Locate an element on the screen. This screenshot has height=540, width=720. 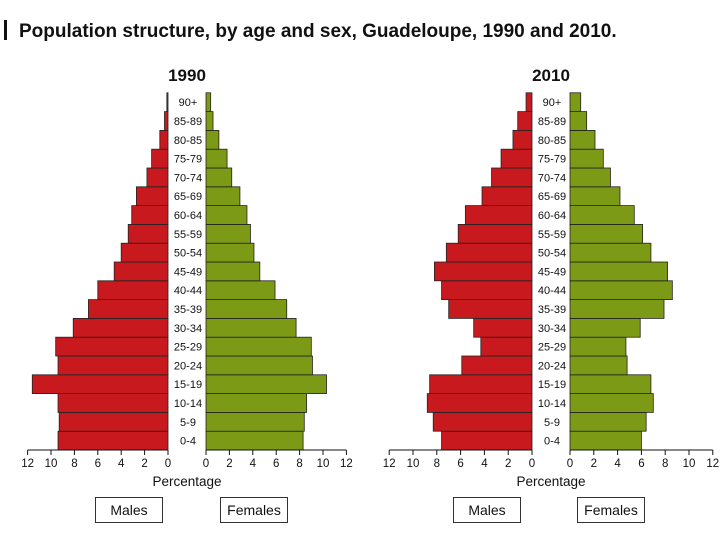
age-label: 70-74 is located at coordinates (552, 178).